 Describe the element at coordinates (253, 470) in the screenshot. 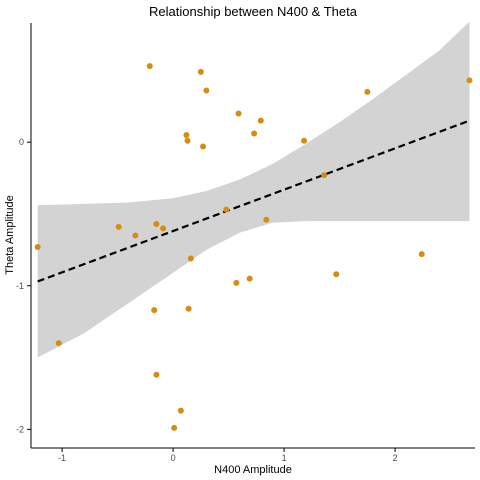

I see `x-axis-label: N400 Amplitude` at that location.